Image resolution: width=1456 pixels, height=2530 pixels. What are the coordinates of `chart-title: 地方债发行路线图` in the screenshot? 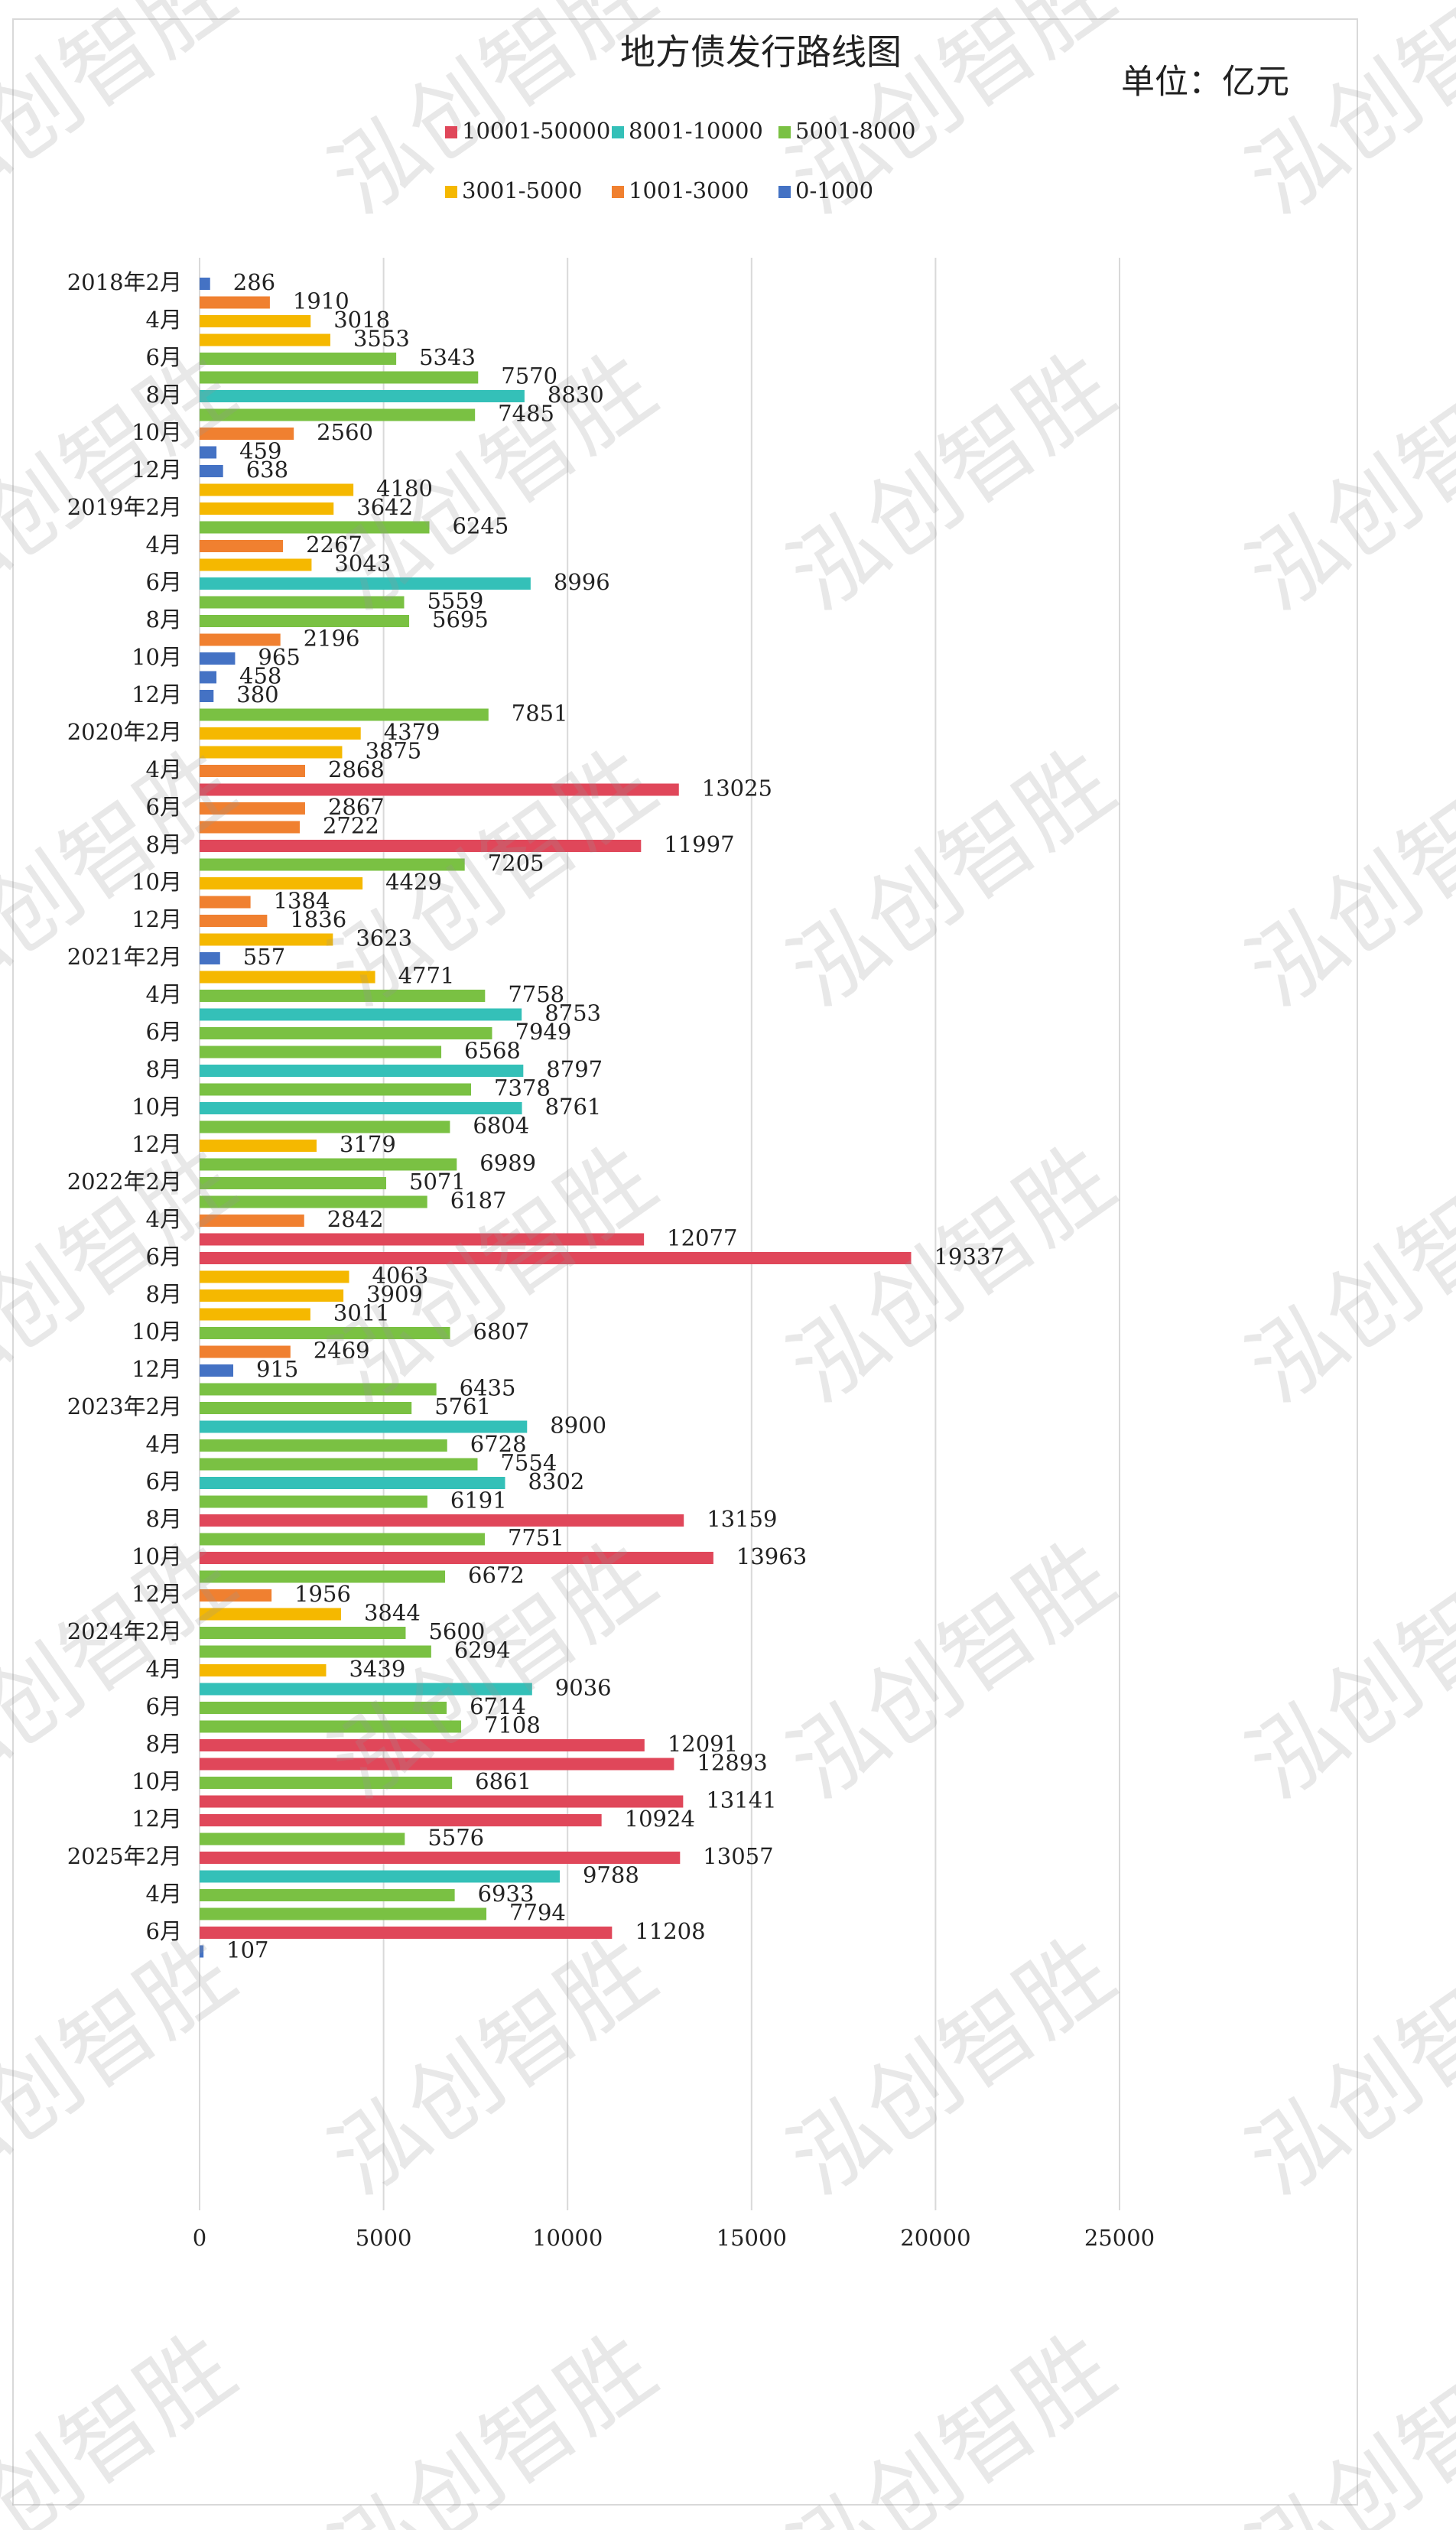 It's located at (761, 52).